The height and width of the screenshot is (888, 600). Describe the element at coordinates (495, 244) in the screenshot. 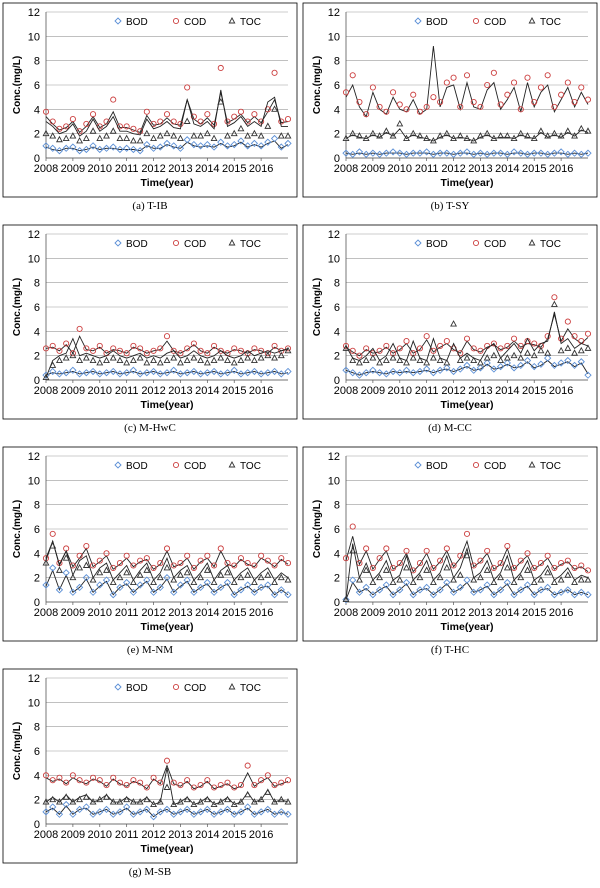

I see `legend-label-cod: COD` at that location.